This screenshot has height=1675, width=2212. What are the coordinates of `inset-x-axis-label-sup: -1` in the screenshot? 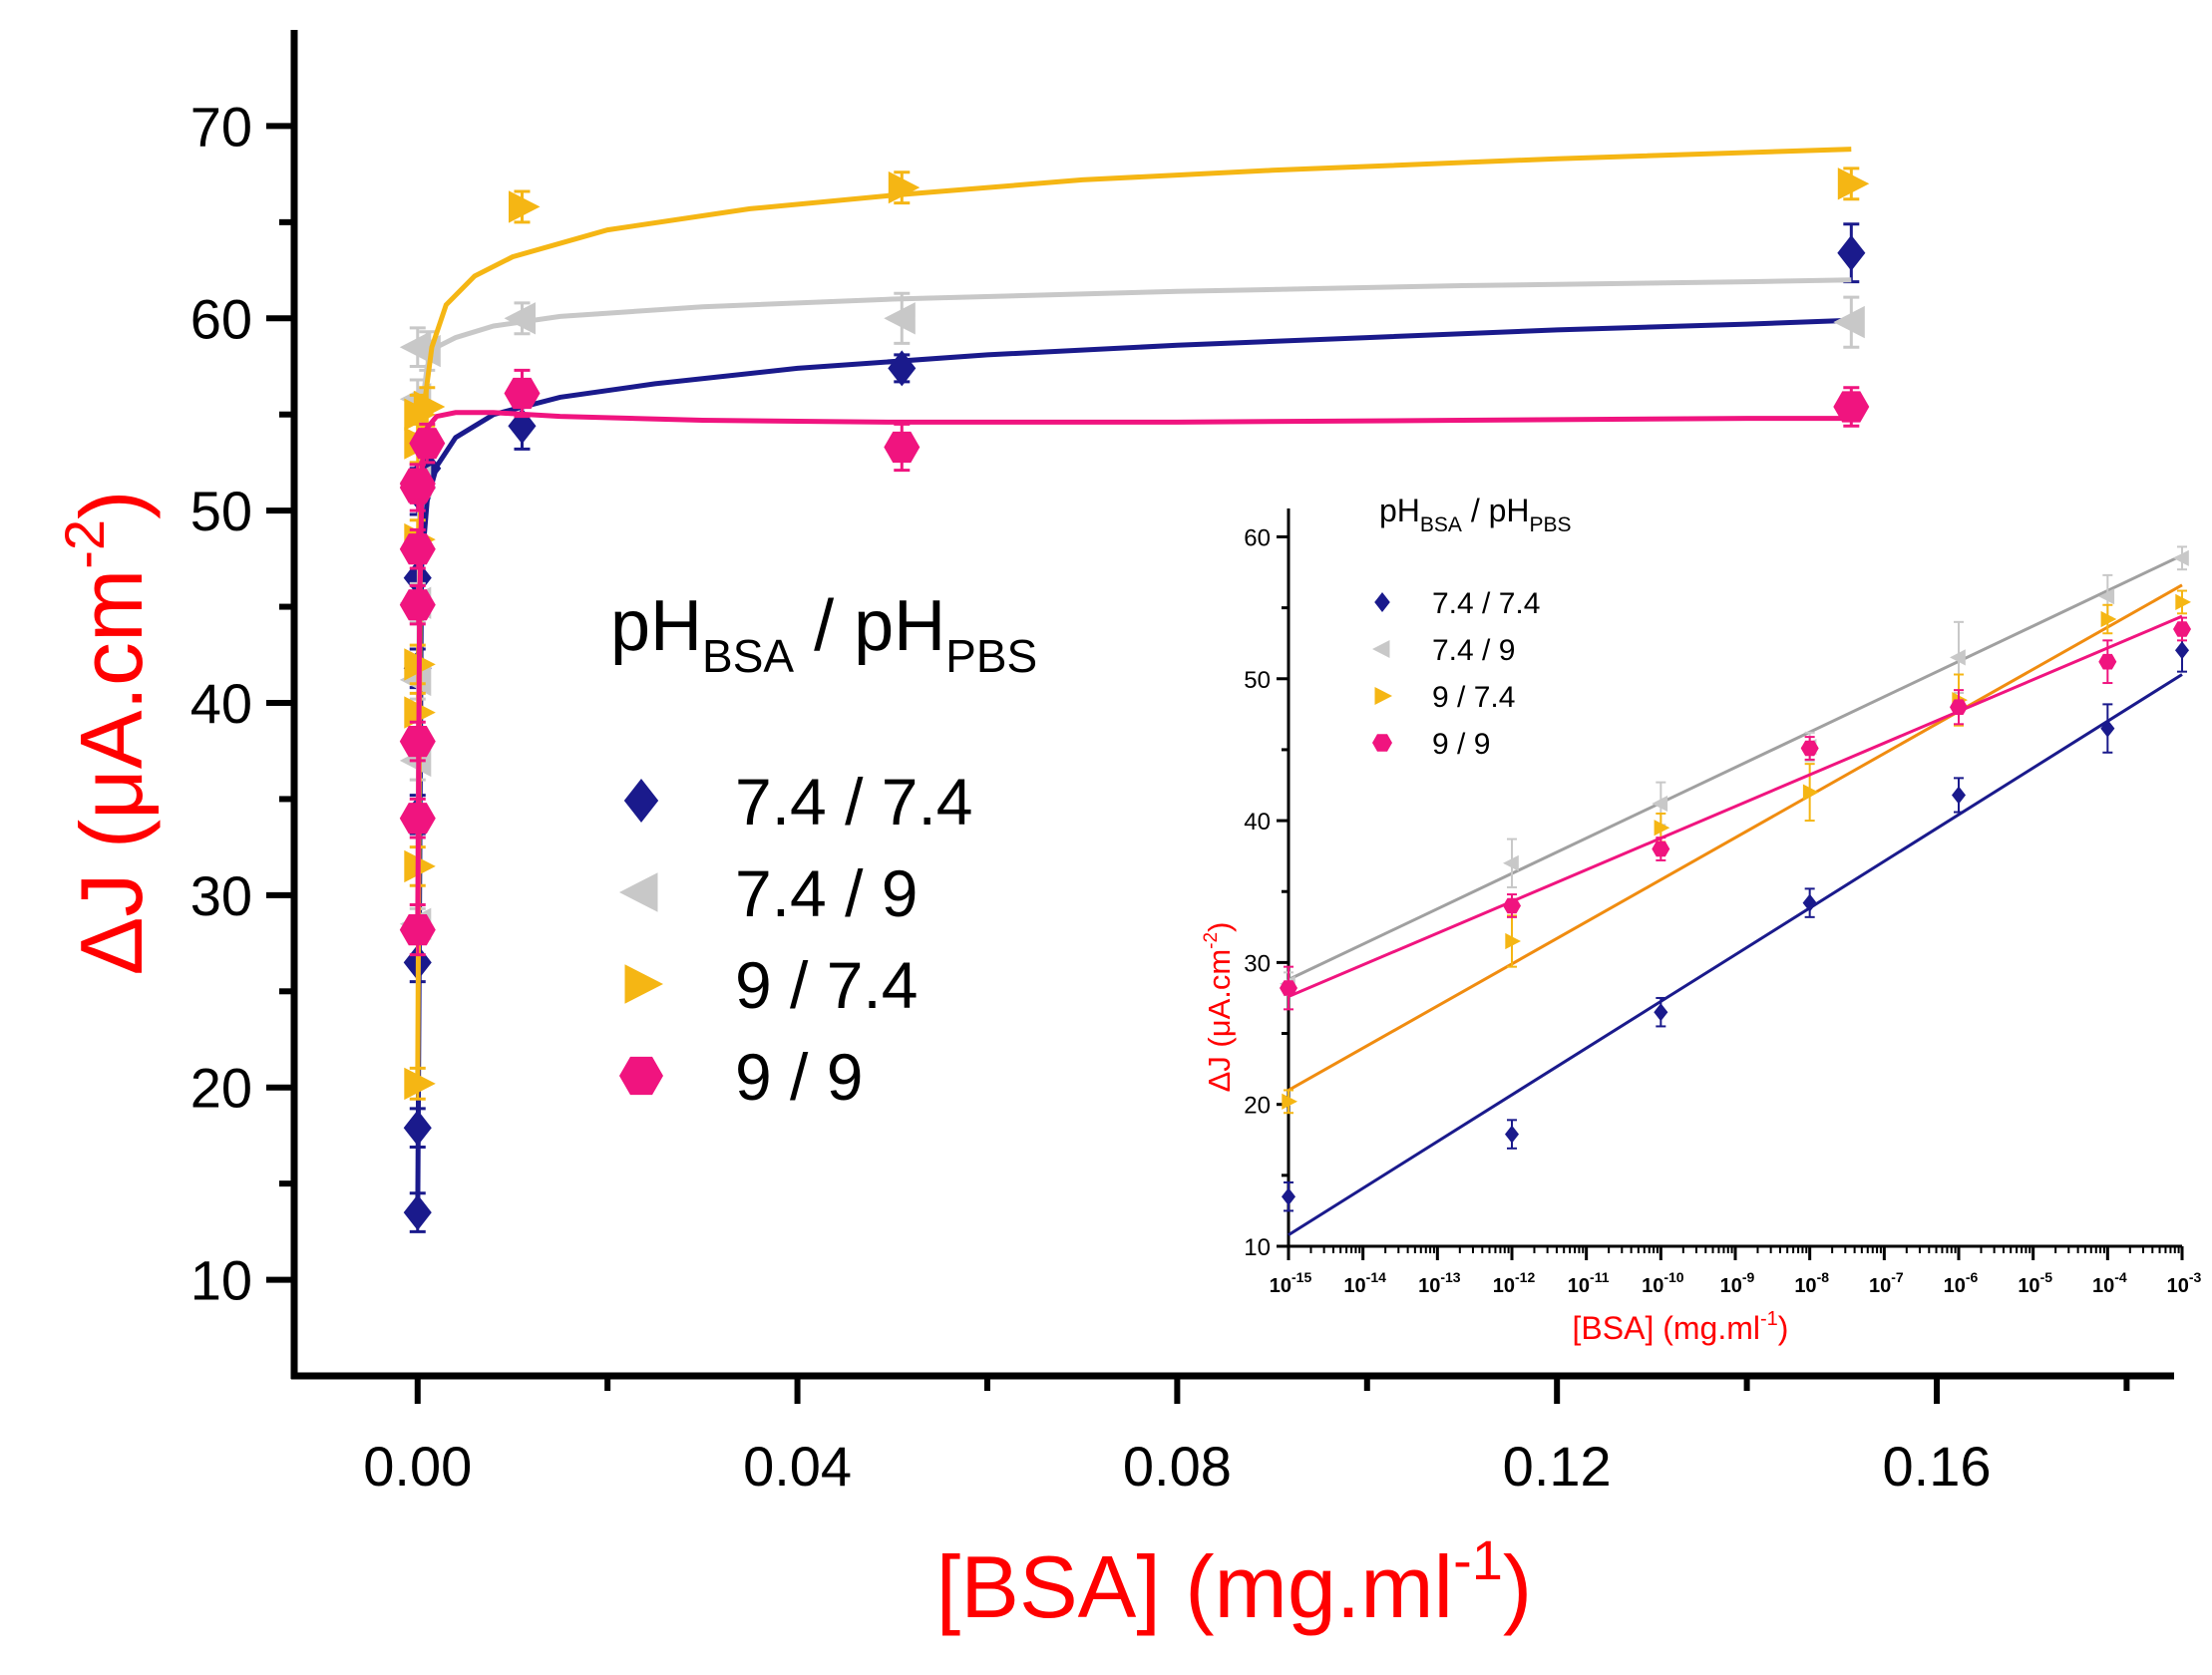 It's located at (1769, 1319).